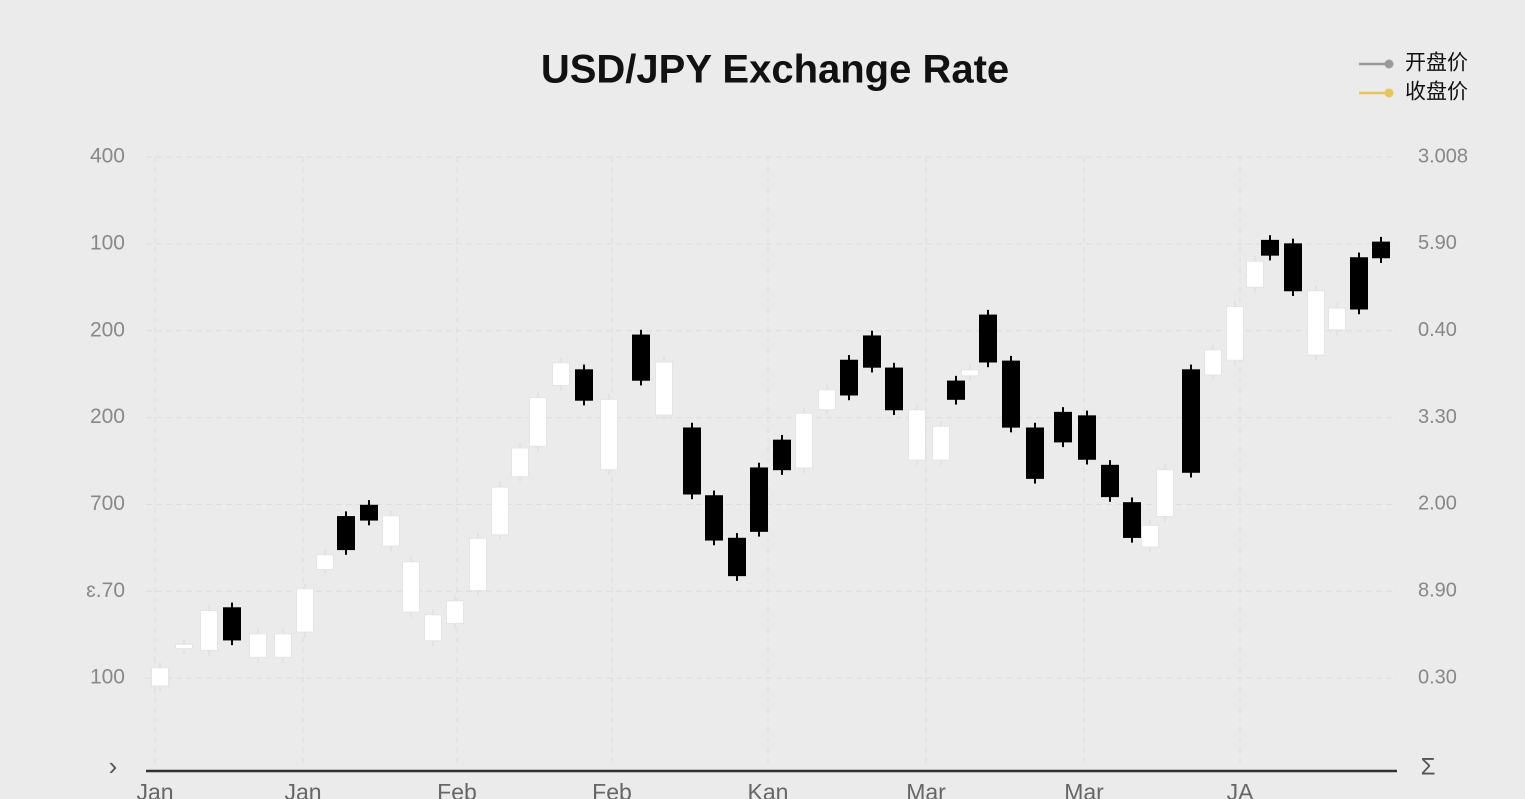 The image size is (1525, 799). I want to click on y-tick-label: 700, so click(107, 503).